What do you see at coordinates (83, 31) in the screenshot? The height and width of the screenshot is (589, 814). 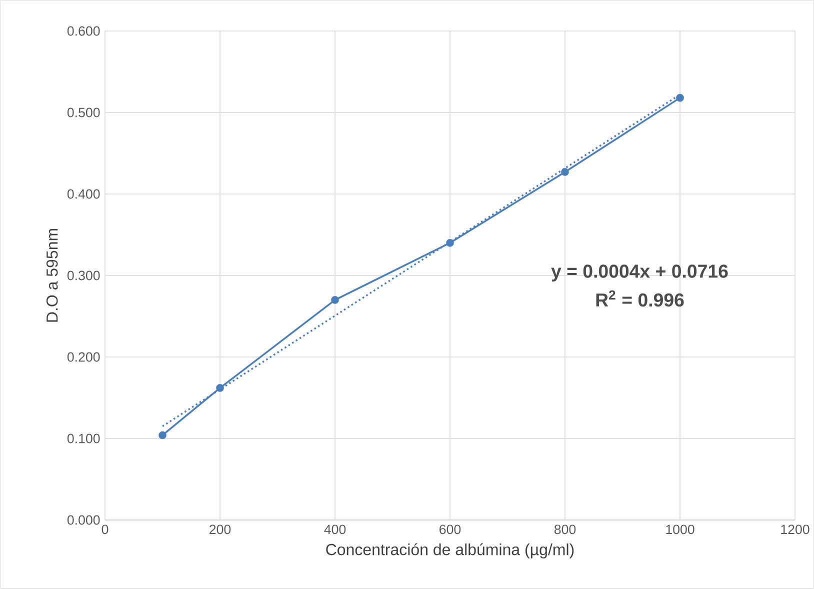 I see `y-tick-label: 0.600` at bounding box center [83, 31].